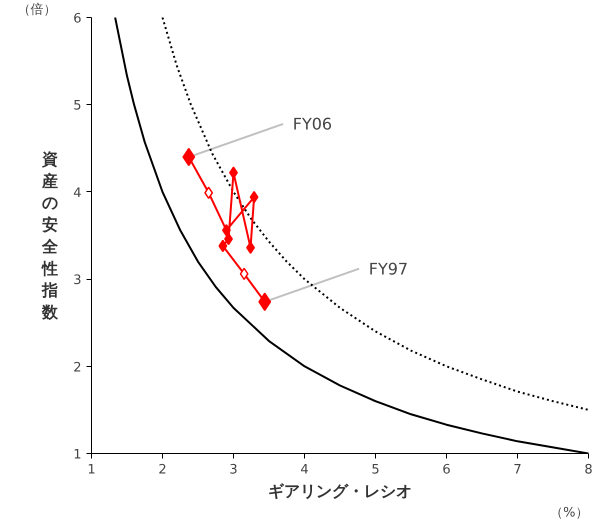 The height and width of the screenshot is (520, 596). What do you see at coordinates (588, 470) in the screenshot?
I see `x-tick-label: 8` at bounding box center [588, 470].